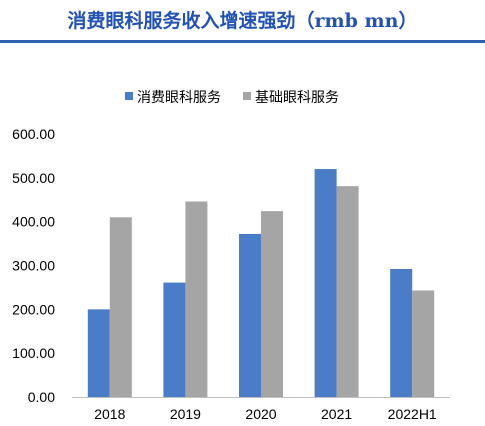 The width and height of the screenshot is (485, 426). Describe the element at coordinates (242, 41) in the screenshot. I see `title-divider` at that location.